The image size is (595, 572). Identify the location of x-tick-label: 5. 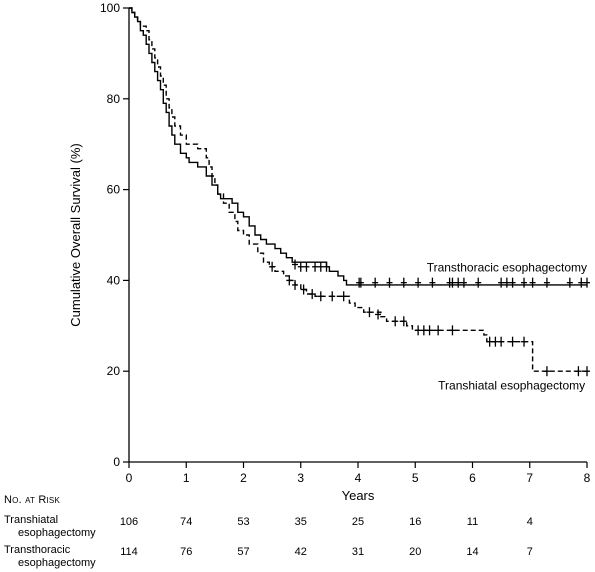
(415, 478).